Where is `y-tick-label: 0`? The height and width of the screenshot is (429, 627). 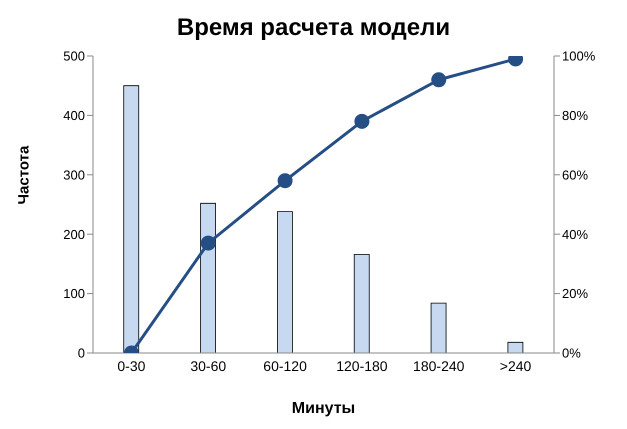
y-tick-label: 0 is located at coordinates (81, 353).